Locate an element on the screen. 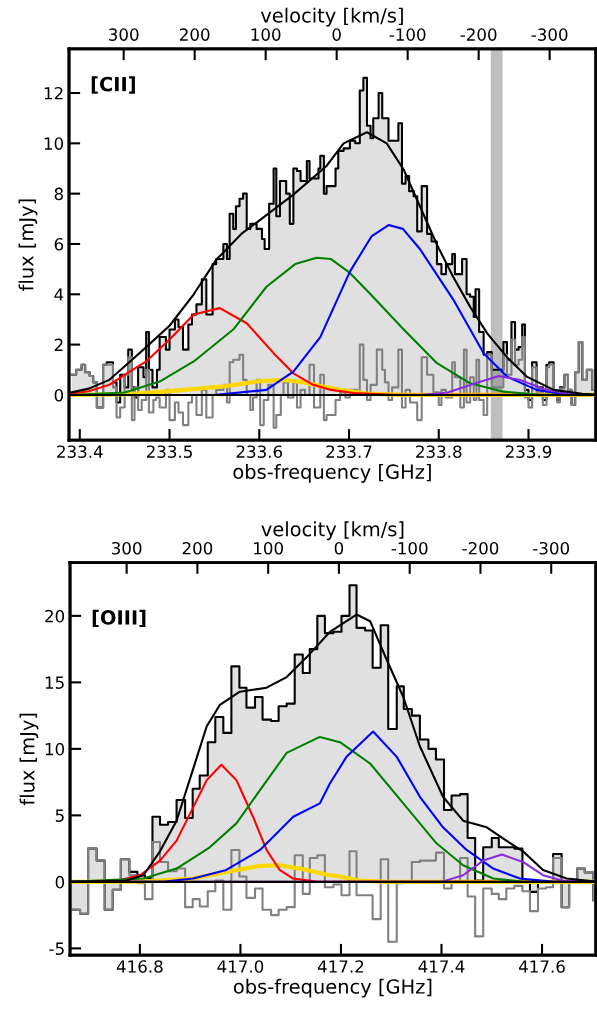 This screenshot has width=597, height=1012. y-tick-label: 5 is located at coordinates (59, 815).